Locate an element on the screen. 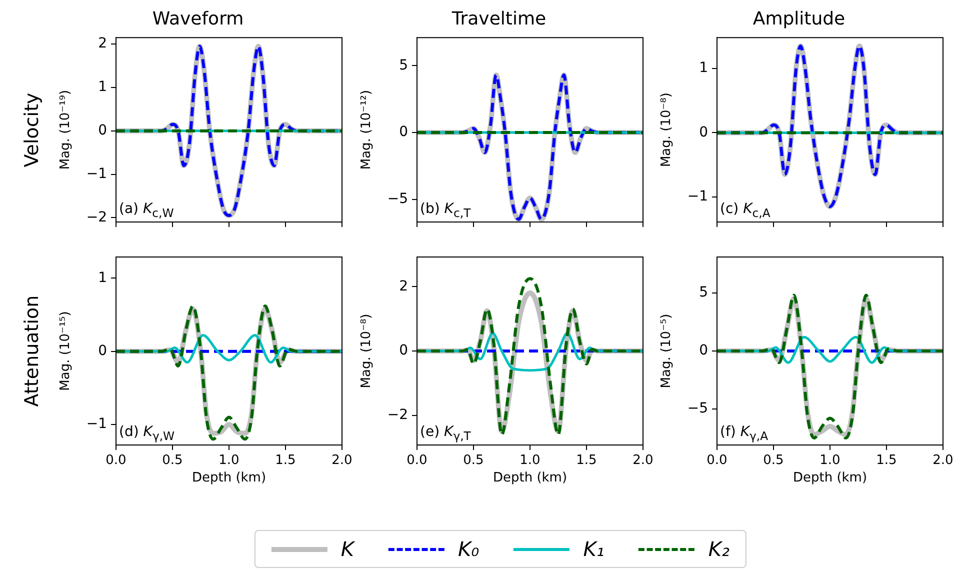  chart-title: Waveform is located at coordinates (198, 19).